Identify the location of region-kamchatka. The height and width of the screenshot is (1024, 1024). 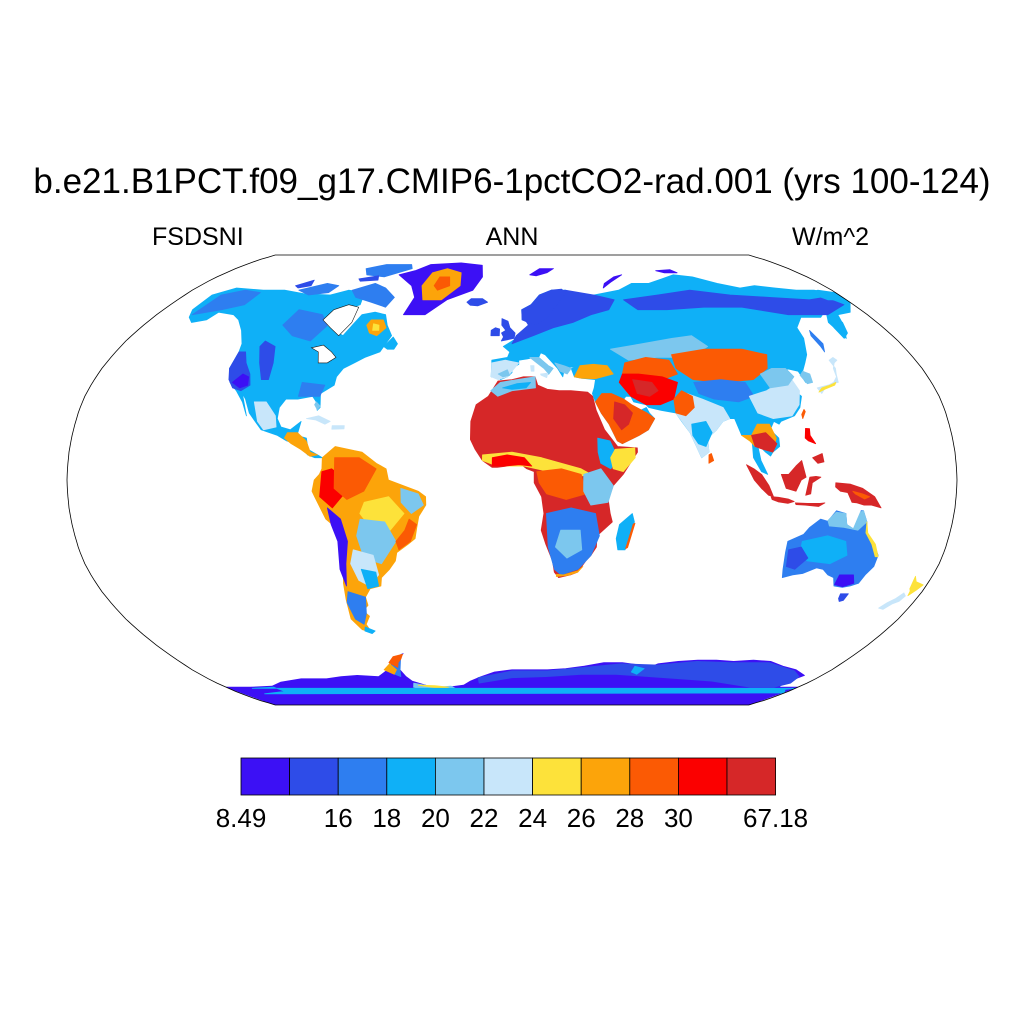
(838, 326).